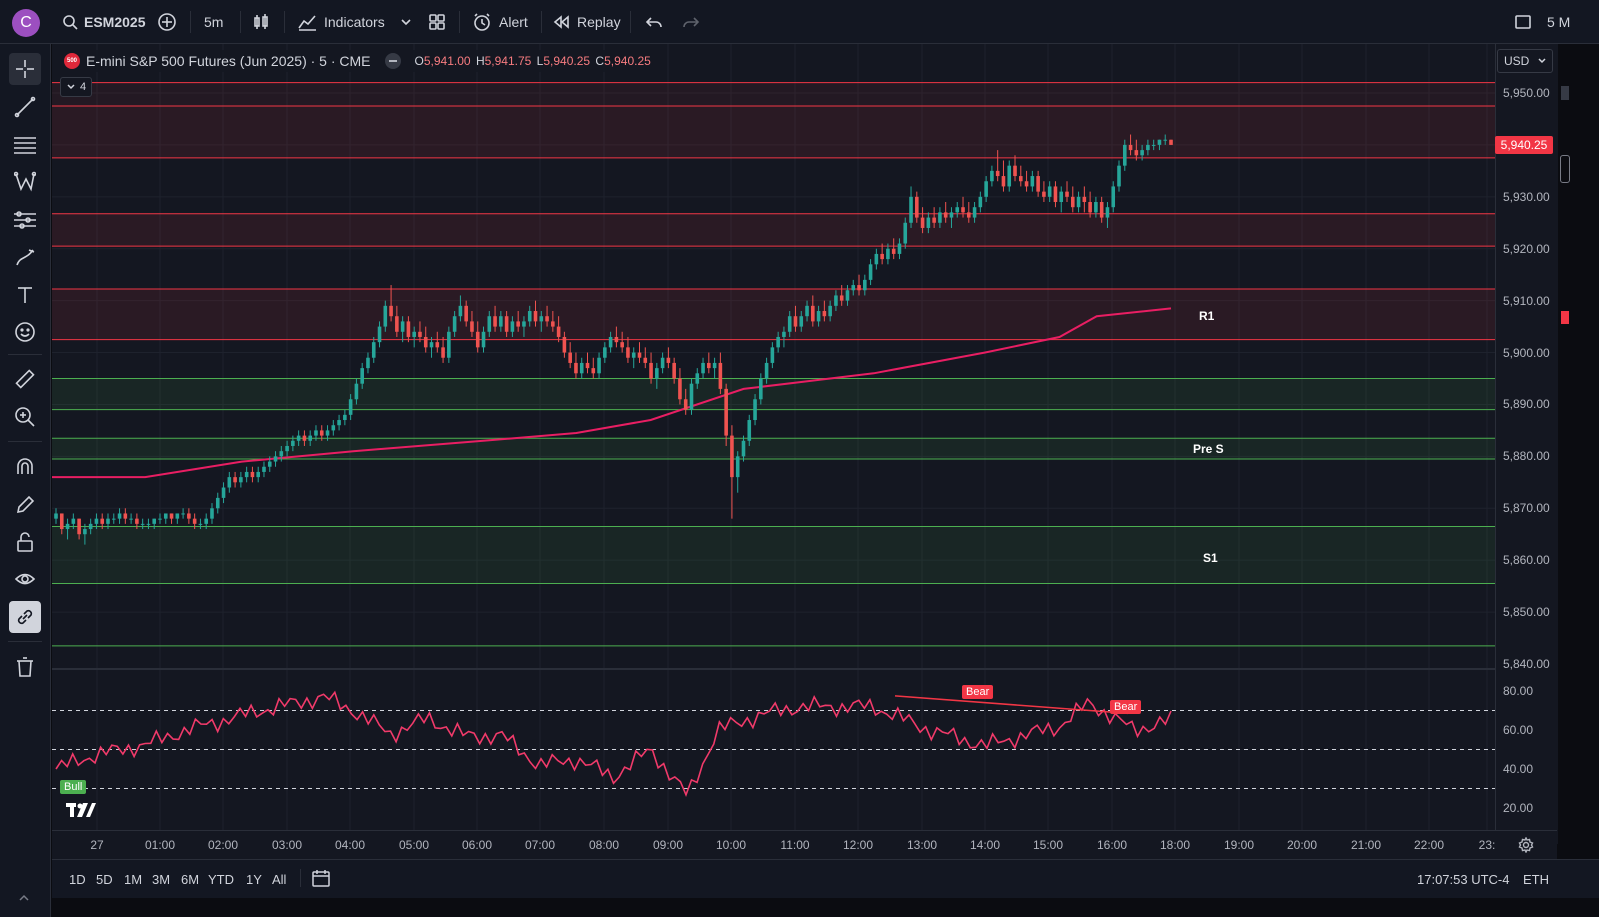 Image resolution: width=1599 pixels, height=917 pixels. Describe the element at coordinates (1526, 444) in the screenshot. I see `price-scale` at that location.